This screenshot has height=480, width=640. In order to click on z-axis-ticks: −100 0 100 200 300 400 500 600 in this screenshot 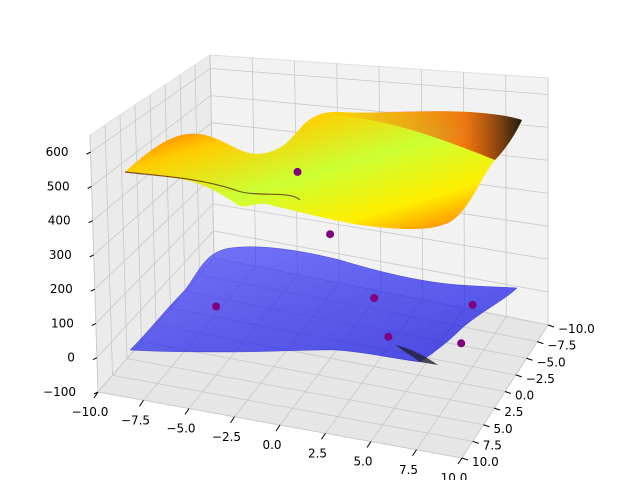, I will do `click(71, 272)`.